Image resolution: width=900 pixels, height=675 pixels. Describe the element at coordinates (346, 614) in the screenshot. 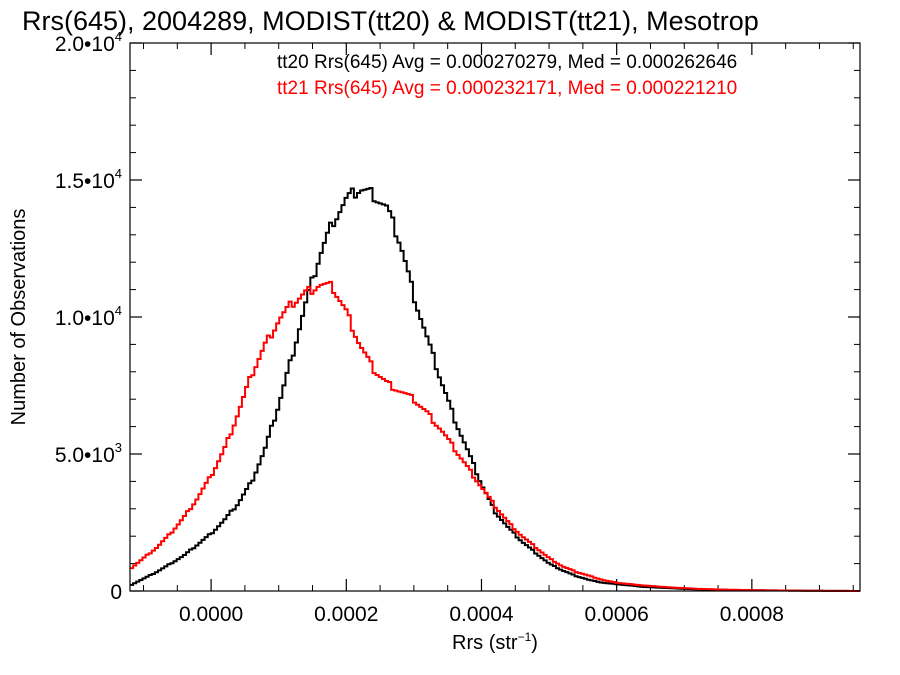

I see `x-tick-label: 0.0002` at that location.